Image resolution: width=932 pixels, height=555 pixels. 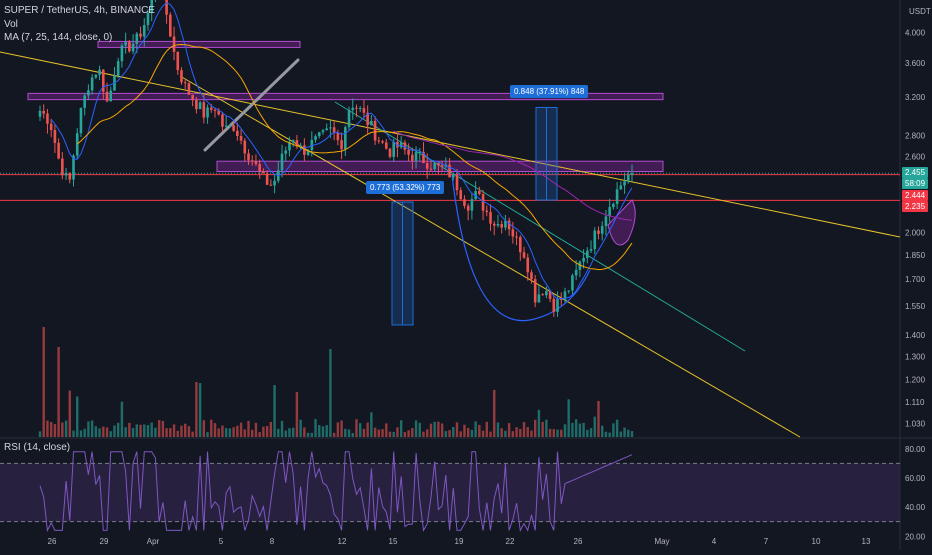 I want to click on cup-arc, so click(x=521, y=248).